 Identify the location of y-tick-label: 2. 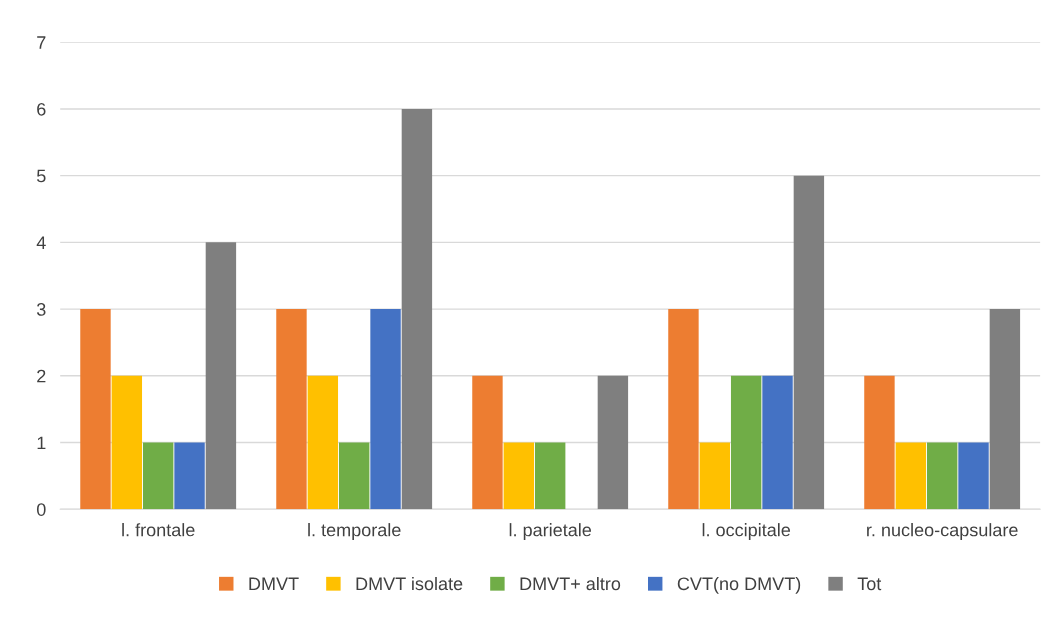
(41, 376).